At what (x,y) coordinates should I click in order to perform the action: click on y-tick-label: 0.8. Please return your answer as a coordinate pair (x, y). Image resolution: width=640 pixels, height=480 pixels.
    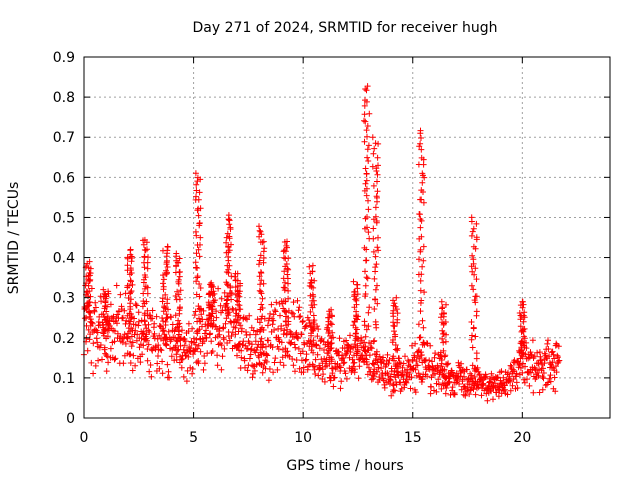
    Looking at the image, I should click on (64, 98).